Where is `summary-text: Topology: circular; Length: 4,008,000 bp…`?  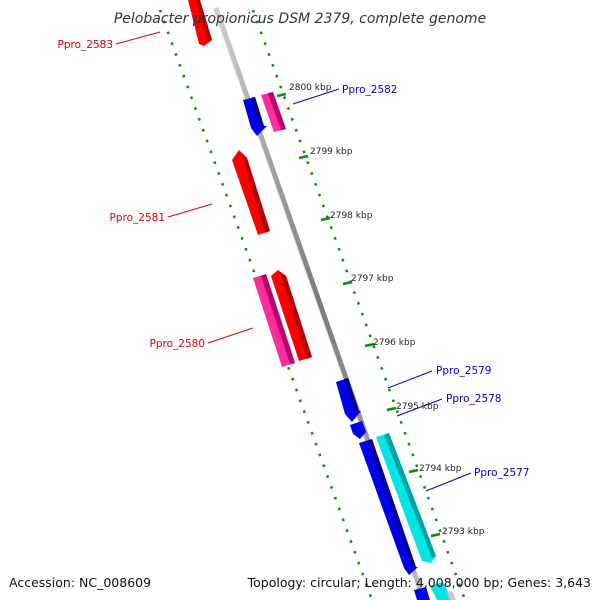 summary-text: Topology: circular; Length: 4,008,000 bp… is located at coordinates (419, 582).